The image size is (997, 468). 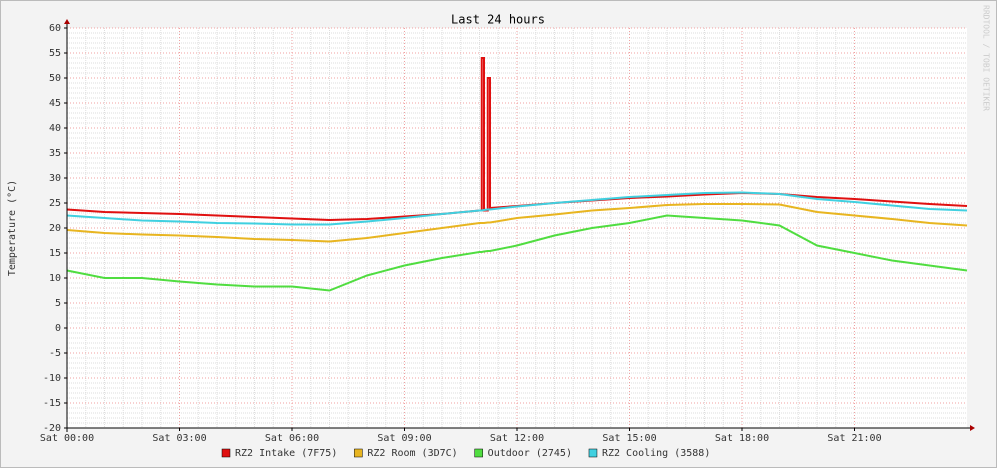 What do you see at coordinates (55, 253) in the screenshot?
I see `y-tick-label: 15` at bounding box center [55, 253].